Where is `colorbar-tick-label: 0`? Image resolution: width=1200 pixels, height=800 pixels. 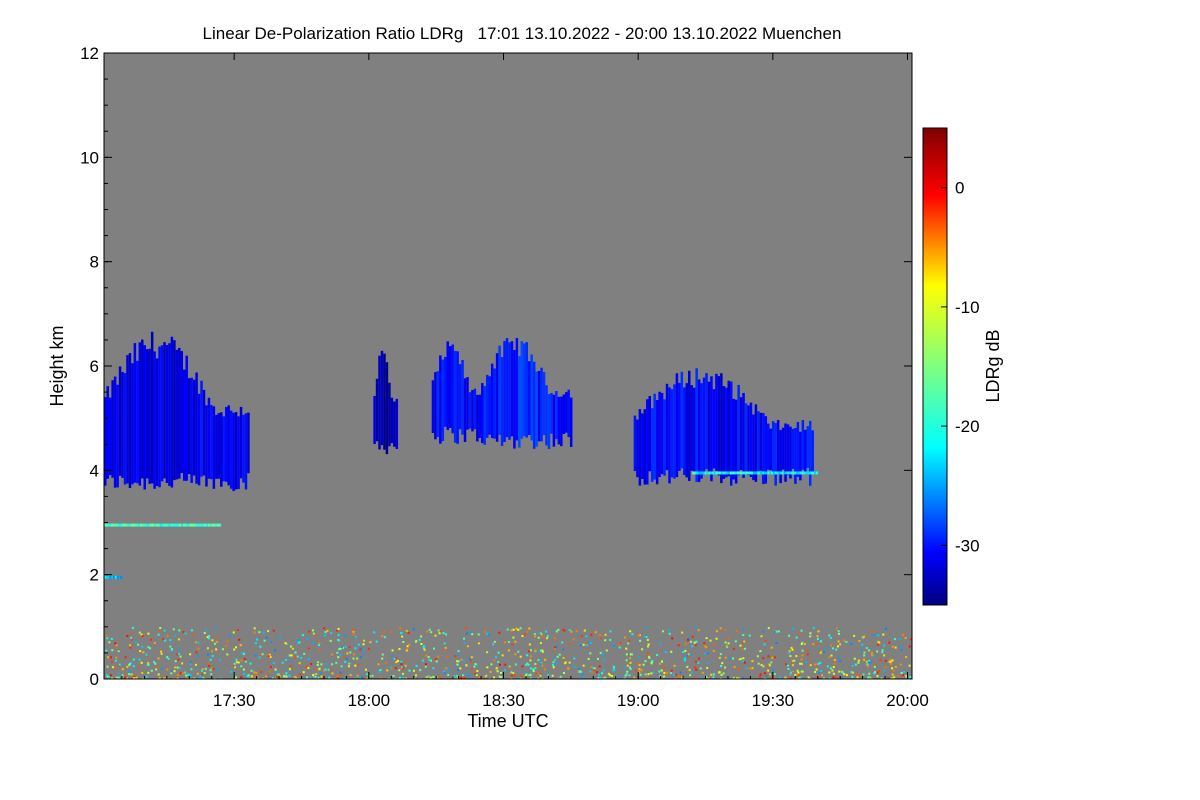
colorbar-tick-label: 0 is located at coordinates (959, 188).